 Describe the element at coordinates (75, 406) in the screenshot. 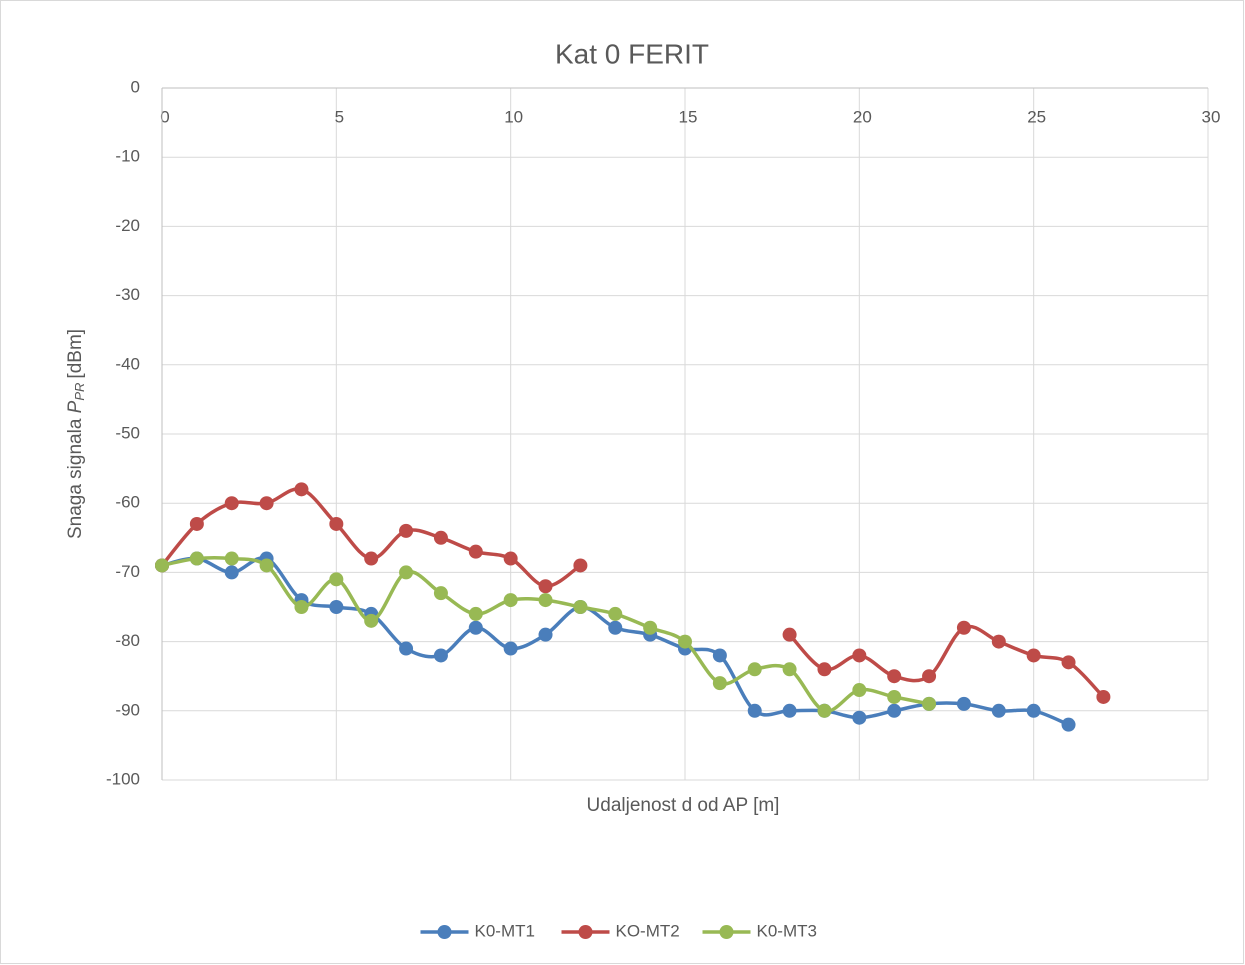

I see `y-label-symbol: P` at that location.